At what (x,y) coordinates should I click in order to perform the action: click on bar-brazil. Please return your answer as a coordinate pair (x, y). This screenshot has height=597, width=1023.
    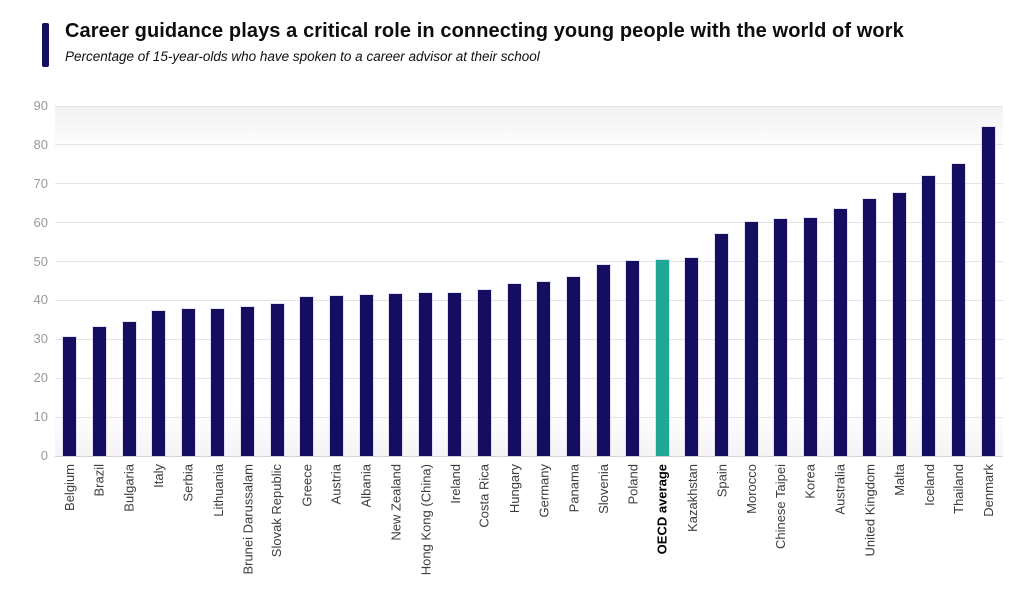
    Looking at the image, I should click on (99, 391).